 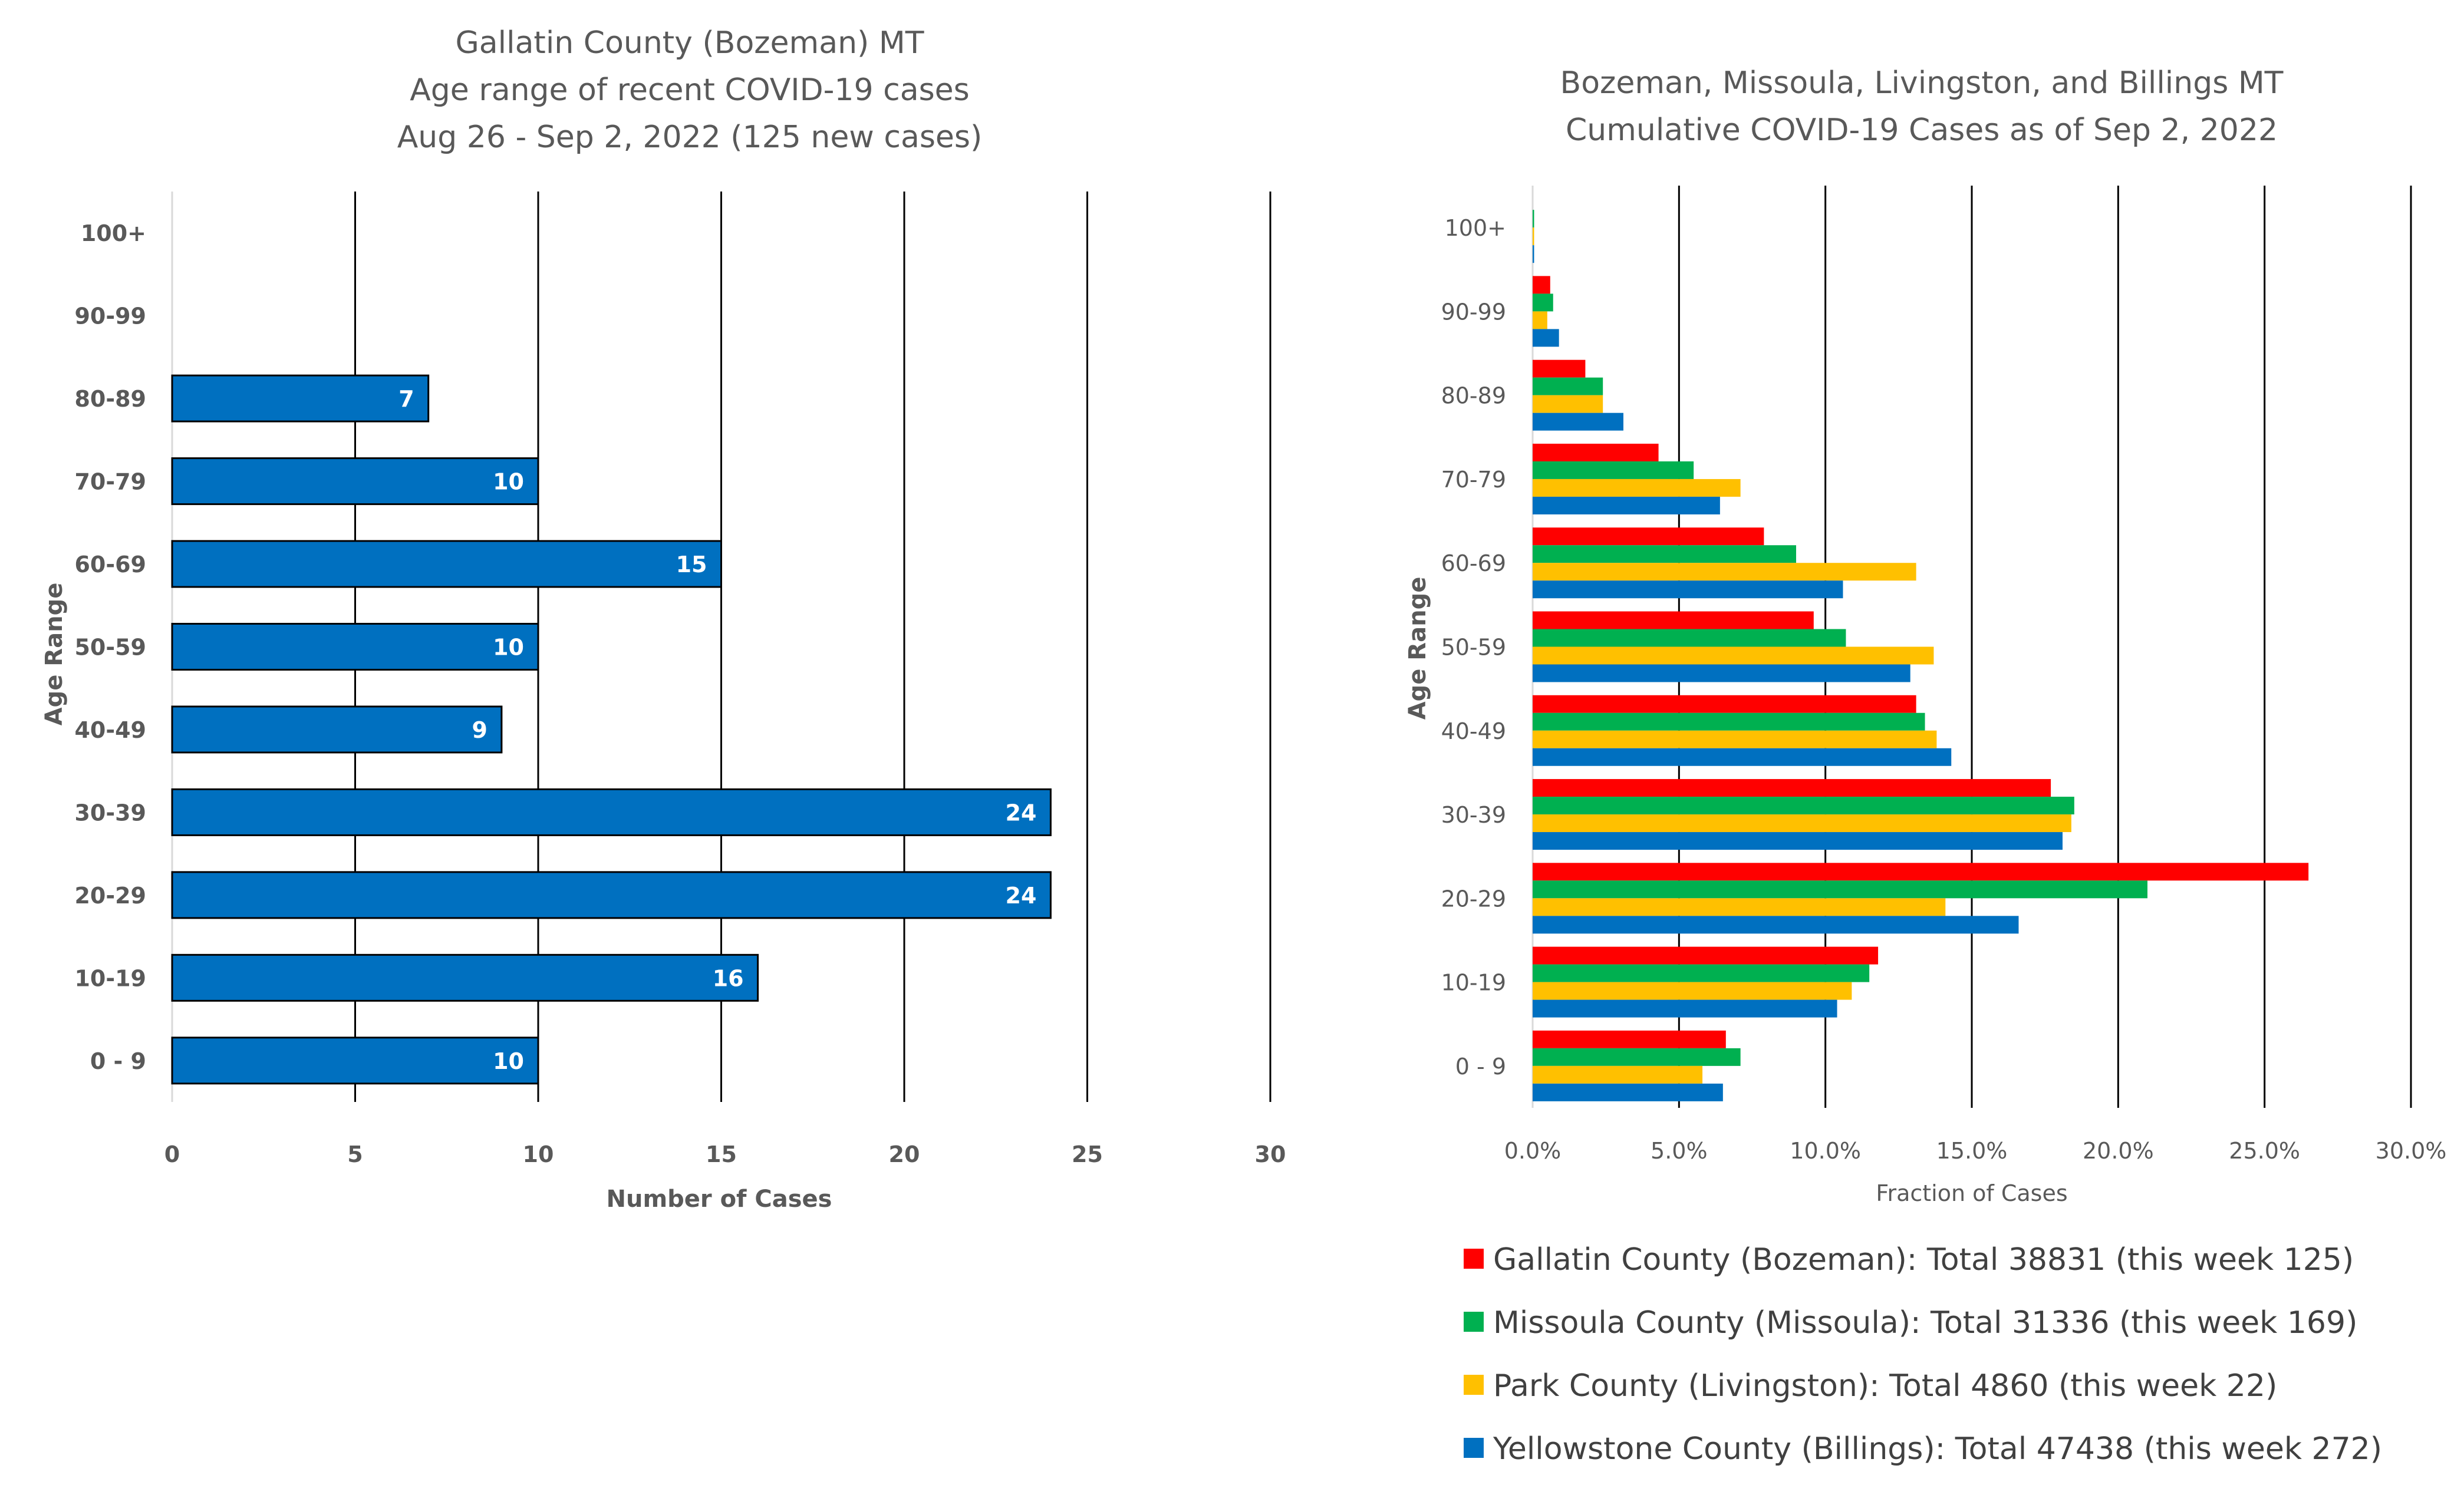 What do you see at coordinates (172, 1154) in the screenshot?
I see `left-x-tick-label: 0` at bounding box center [172, 1154].